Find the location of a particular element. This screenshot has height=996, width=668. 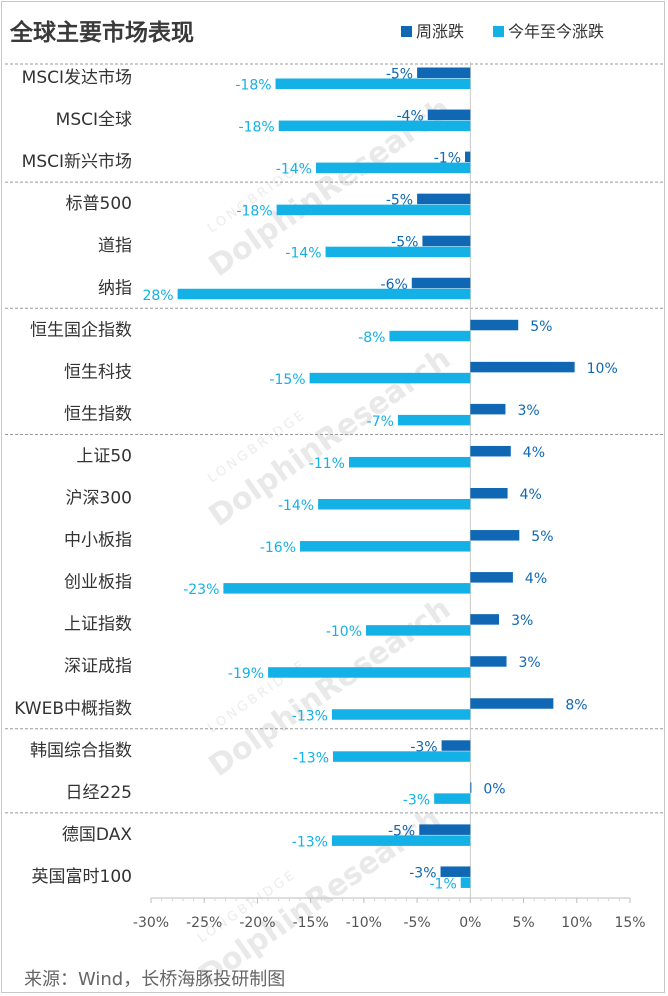

category-label: 中小板指 is located at coordinates (98, 541).